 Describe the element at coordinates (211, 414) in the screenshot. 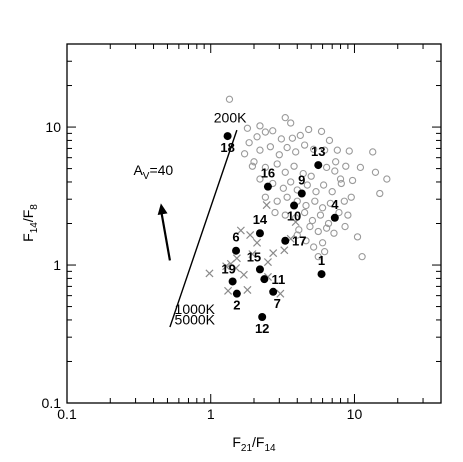

I see `x-tick-label: 1` at that location.